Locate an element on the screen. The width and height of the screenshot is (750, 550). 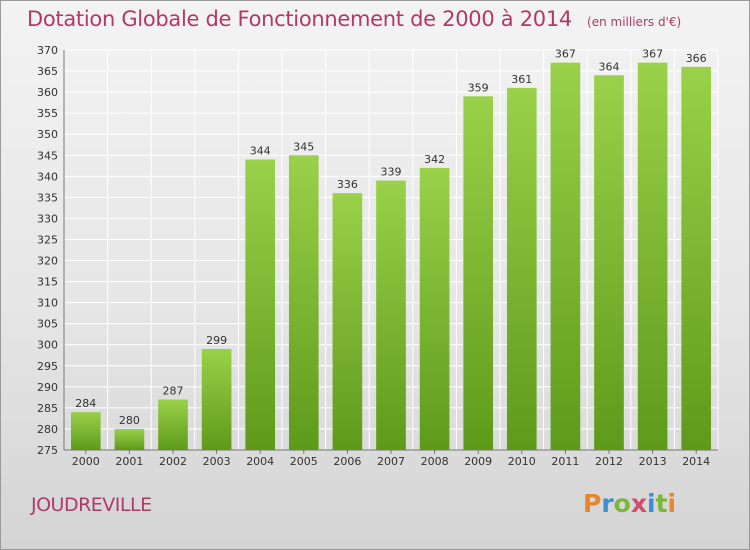
y-tick-label: 300 is located at coordinates (47, 345).